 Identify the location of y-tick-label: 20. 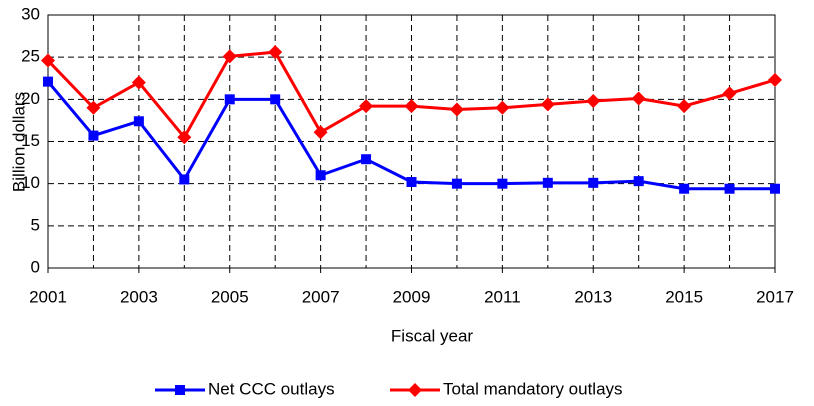
(30, 98).